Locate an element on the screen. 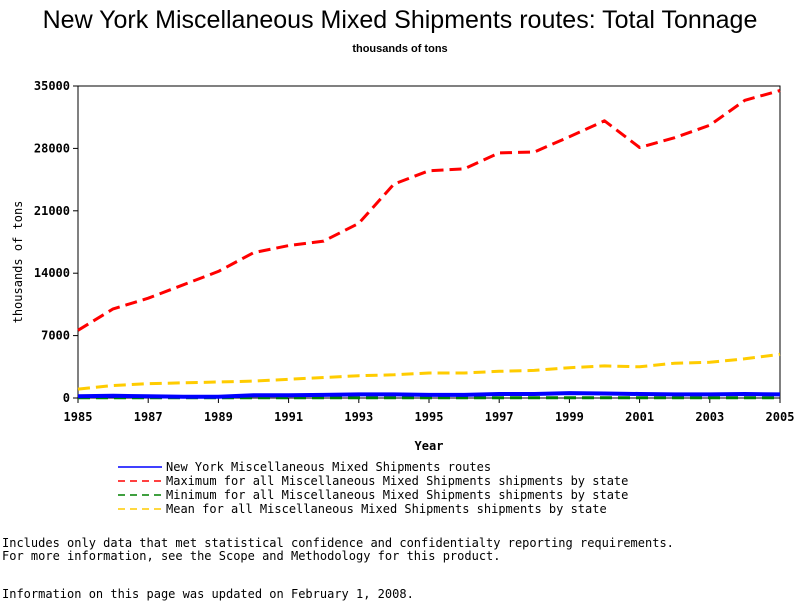 The image size is (800, 601). y-tick-label: 21000 is located at coordinates (52, 211).